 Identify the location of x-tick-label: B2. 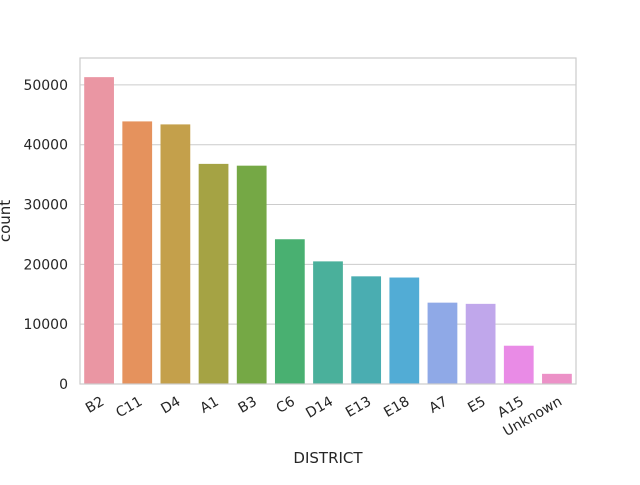
(95, 405).